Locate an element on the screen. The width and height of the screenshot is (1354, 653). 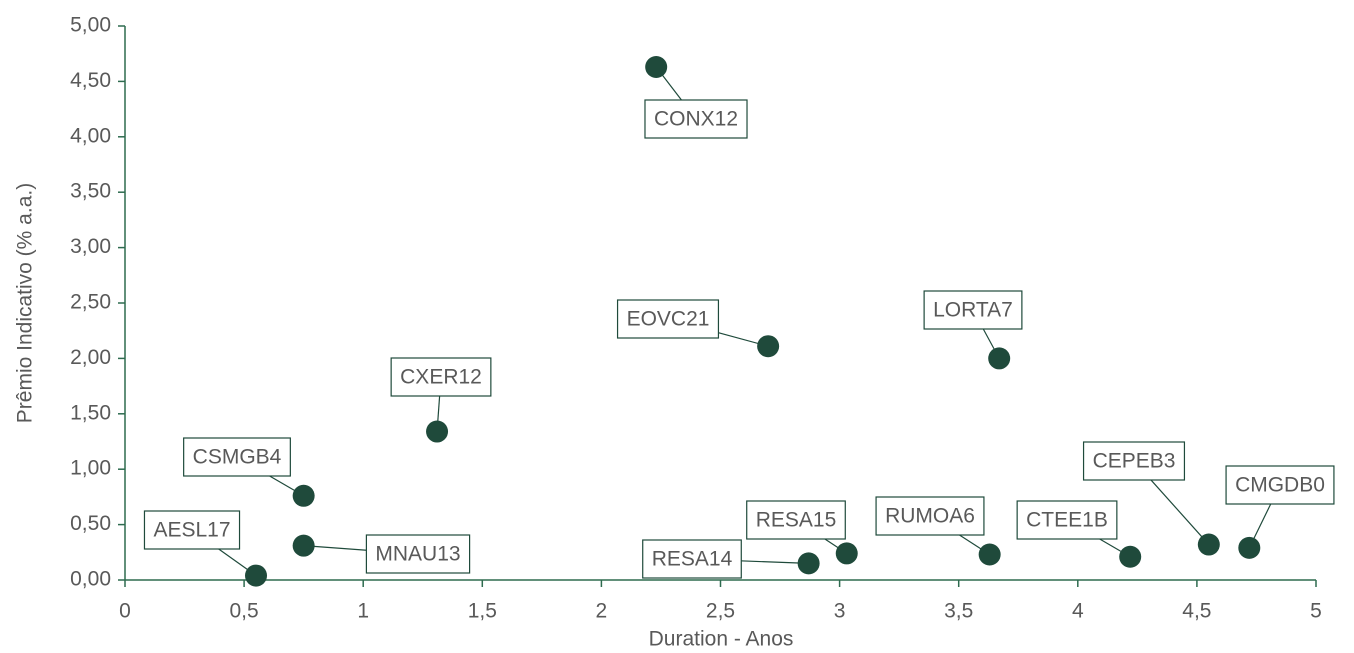
y-tick-label: 4,50 is located at coordinates (90, 80).